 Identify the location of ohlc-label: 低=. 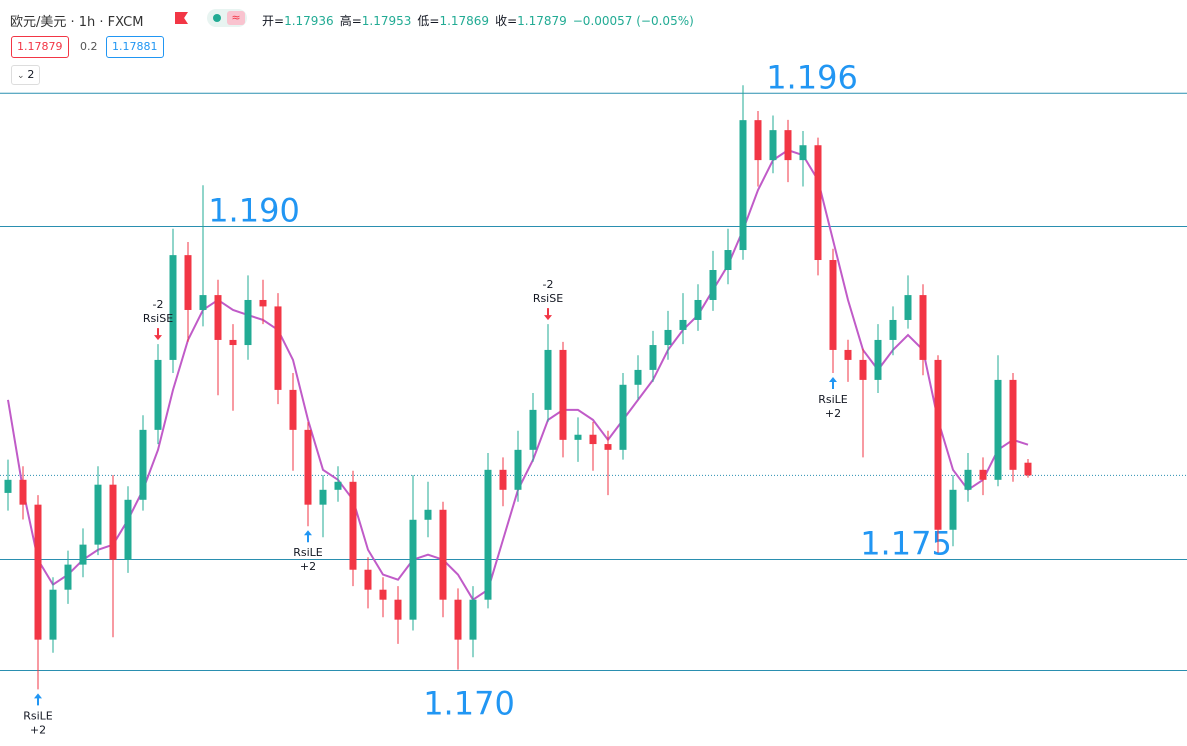
(428, 21).